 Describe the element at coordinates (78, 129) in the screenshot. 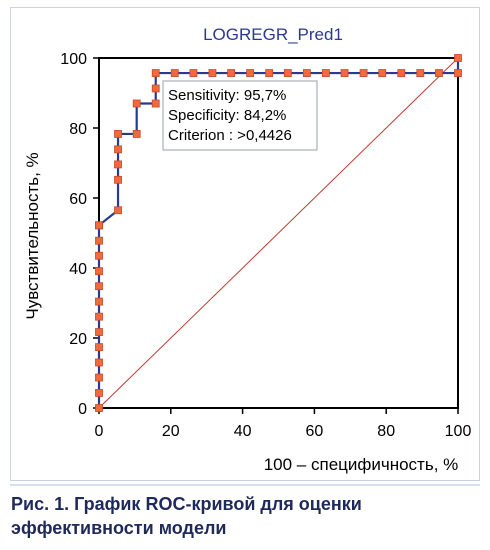

I see `y-tick-label: 80` at that location.